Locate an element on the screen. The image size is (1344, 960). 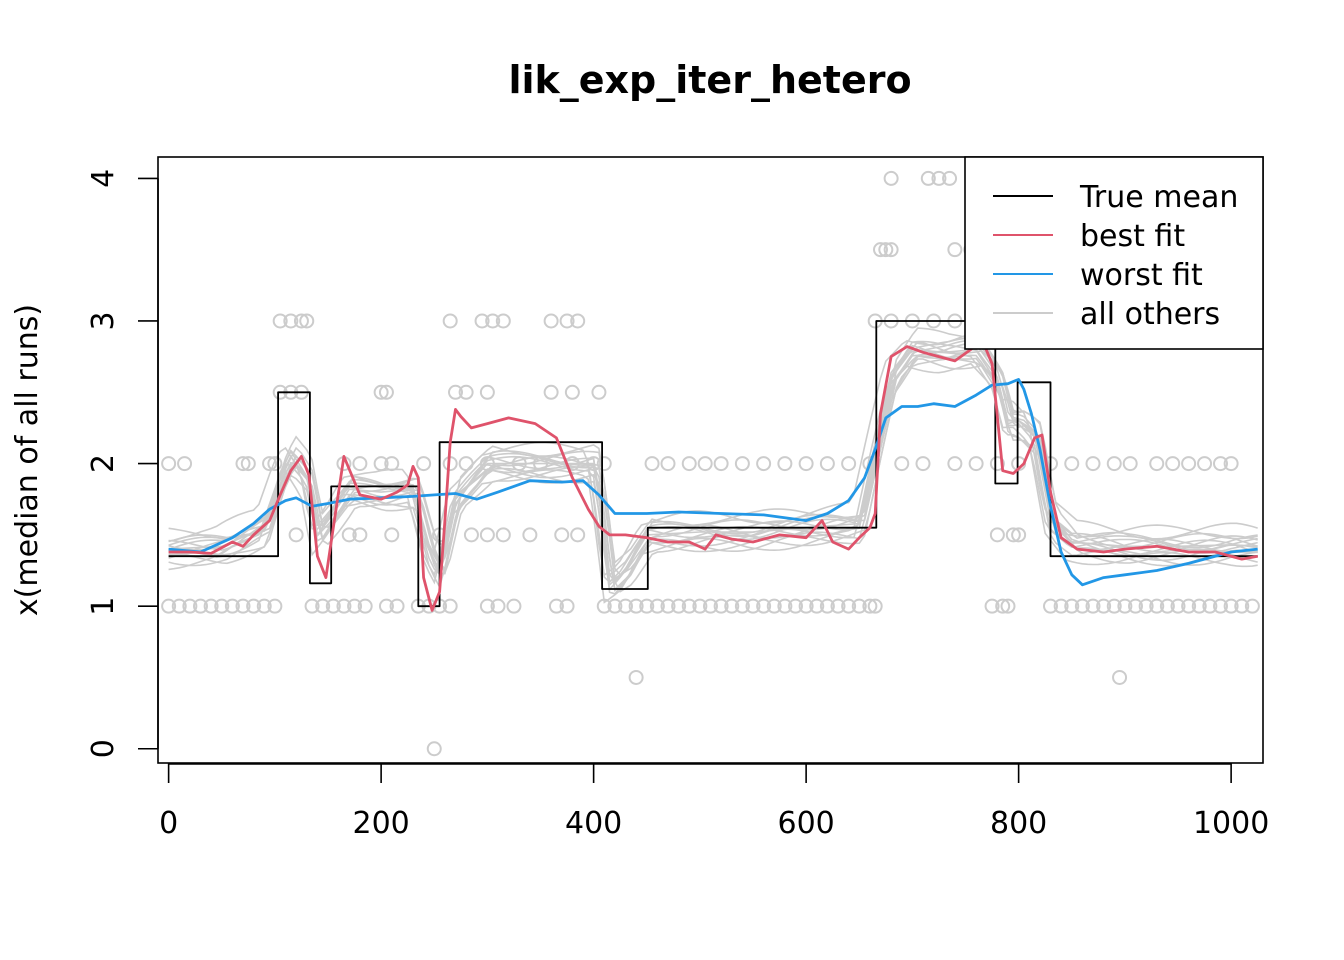
chart-title: lik_exp_iter_hetero is located at coordinates (709, 80).